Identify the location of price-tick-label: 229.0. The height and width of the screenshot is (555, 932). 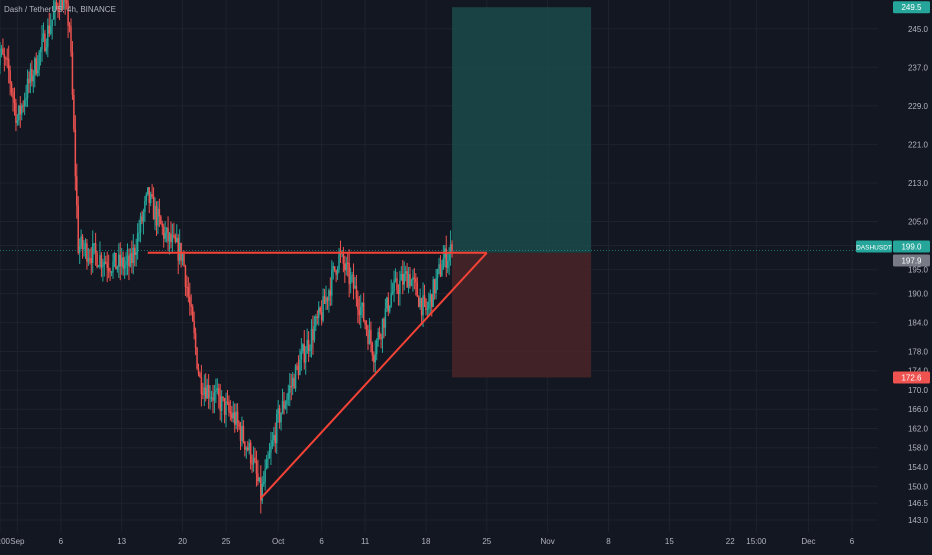
(918, 106).